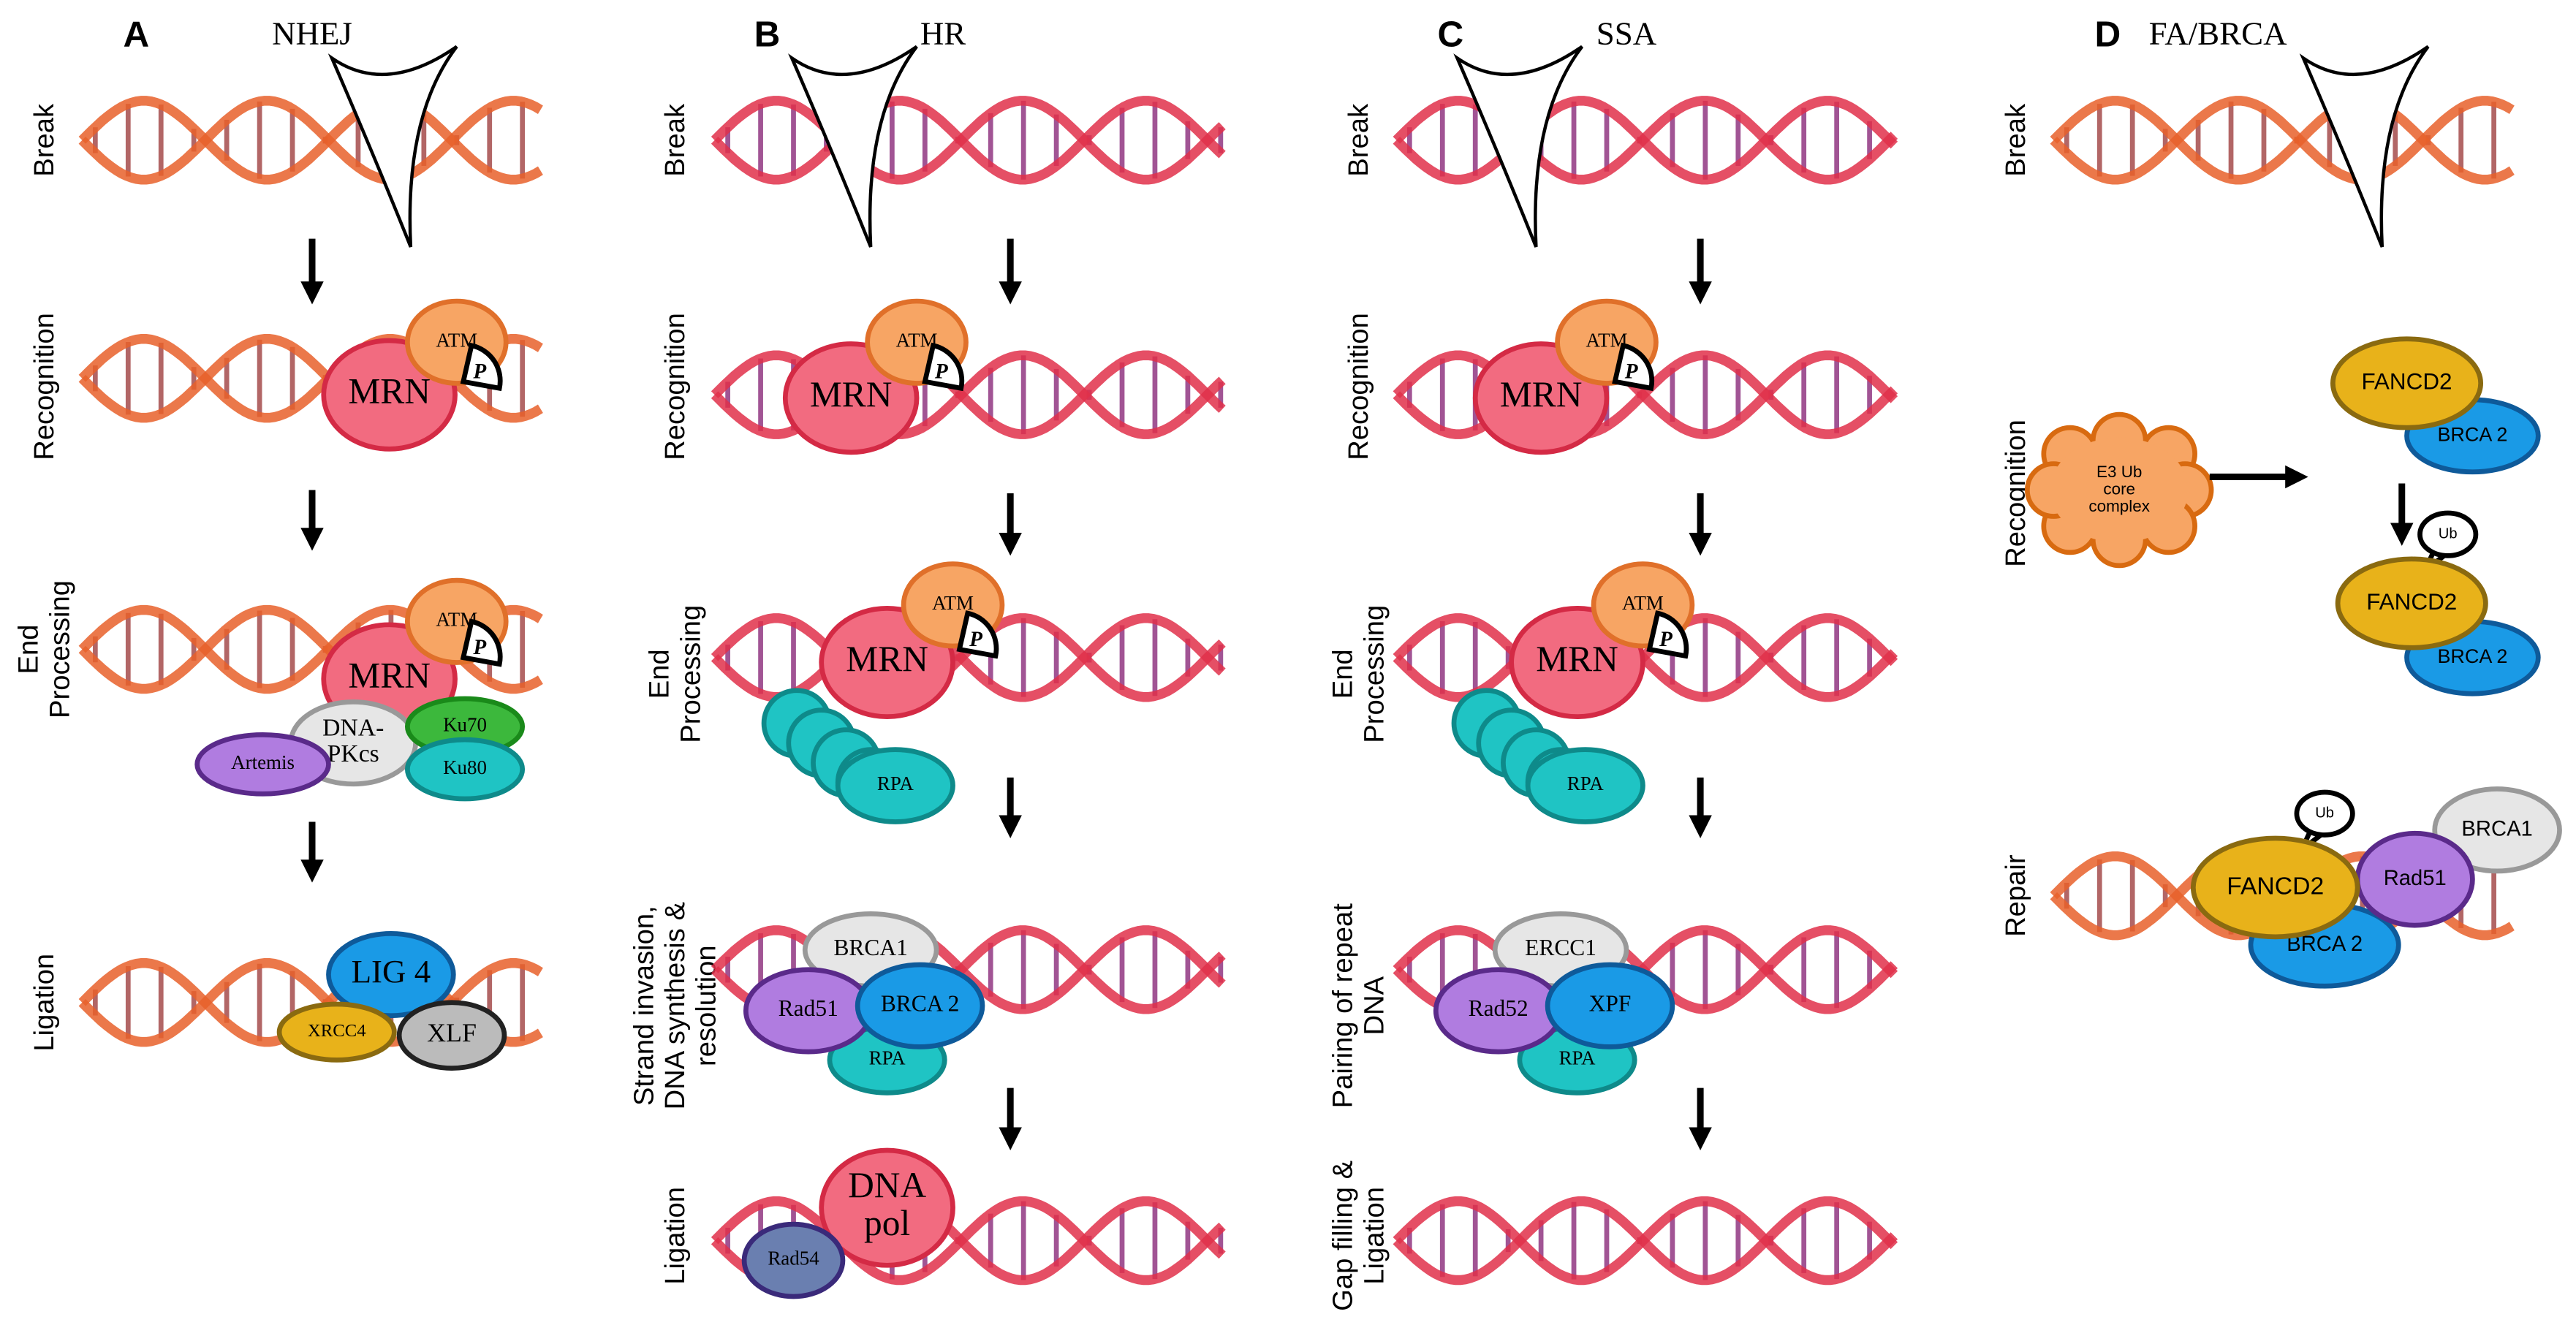 Image resolution: width=2576 pixels, height=1325 pixels. I want to click on panel-title: HR, so click(943, 33).